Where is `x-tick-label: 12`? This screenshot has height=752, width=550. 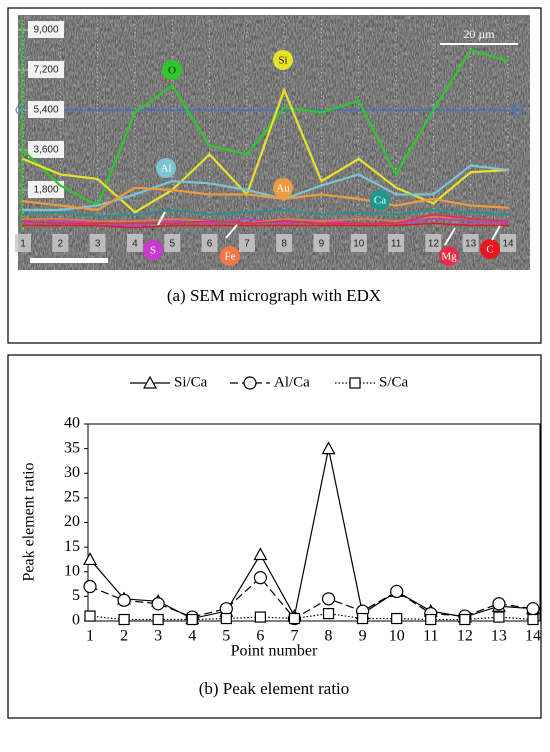 x-tick-label: 12 is located at coordinates (434, 244).